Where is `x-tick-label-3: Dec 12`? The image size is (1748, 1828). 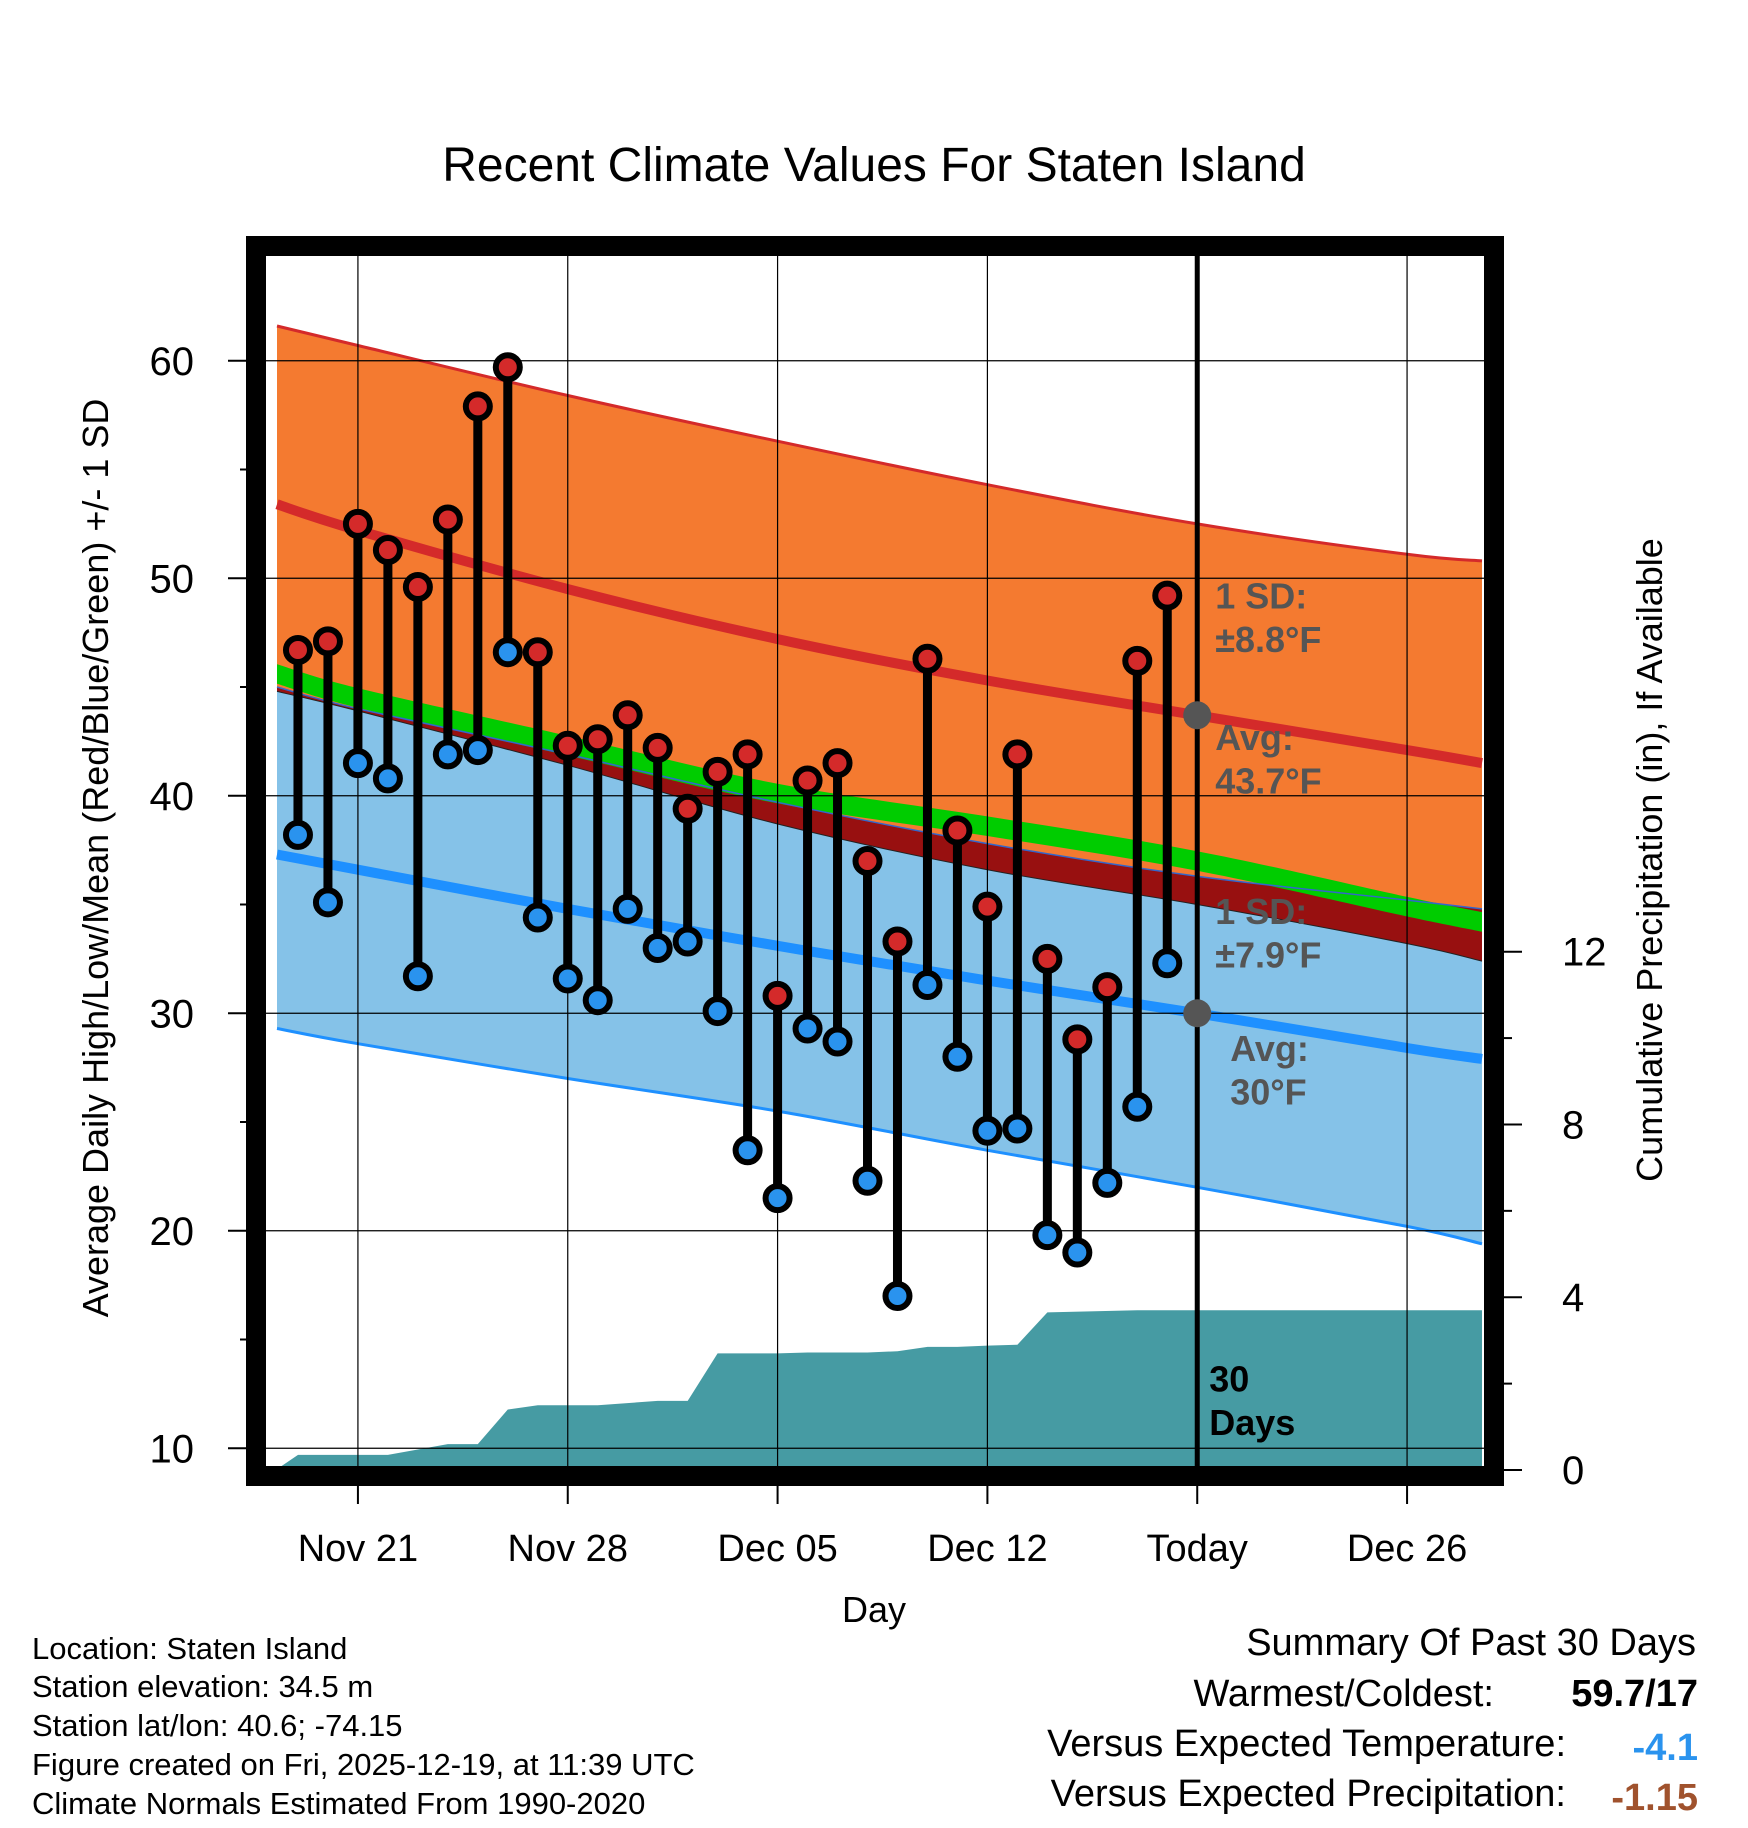
x-tick-label-3: Dec 12 is located at coordinates (987, 1549).